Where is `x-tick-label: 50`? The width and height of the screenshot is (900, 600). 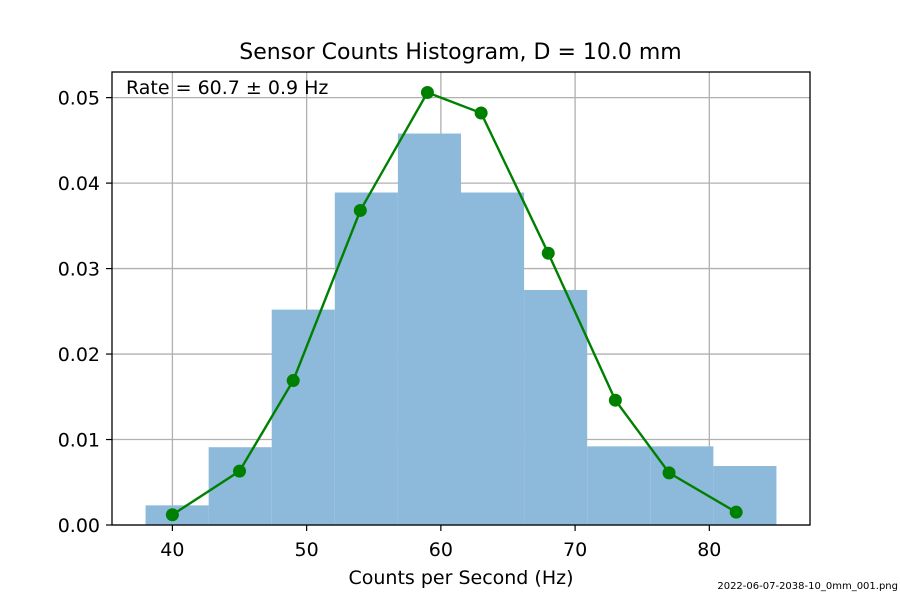
x-tick-label: 50 is located at coordinates (307, 550).